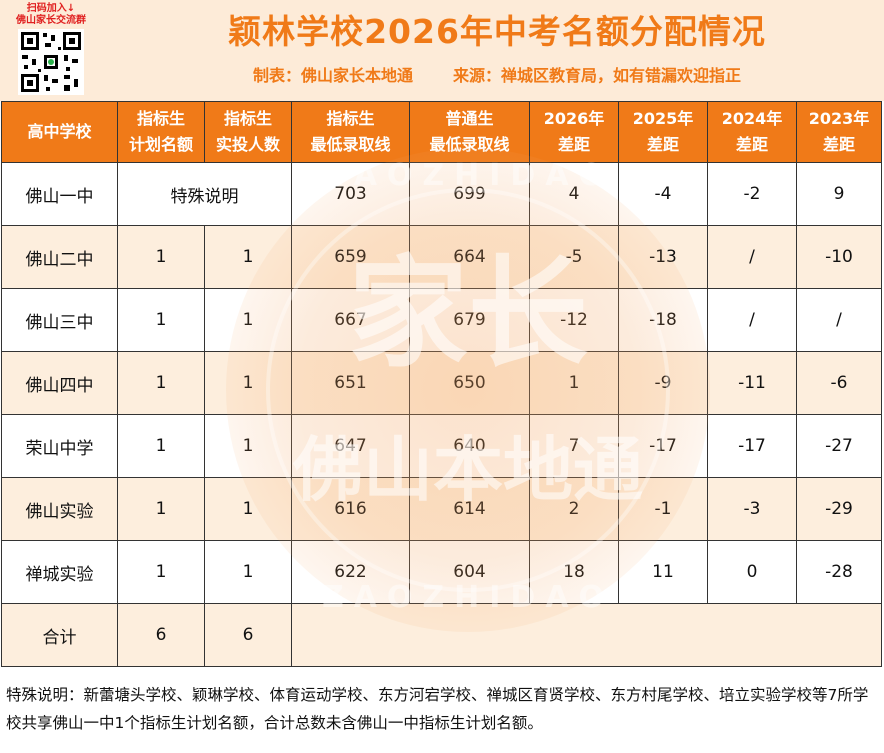 This screenshot has width=884, height=753. I want to click on pt-min-cell: 699, so click(469, 194).